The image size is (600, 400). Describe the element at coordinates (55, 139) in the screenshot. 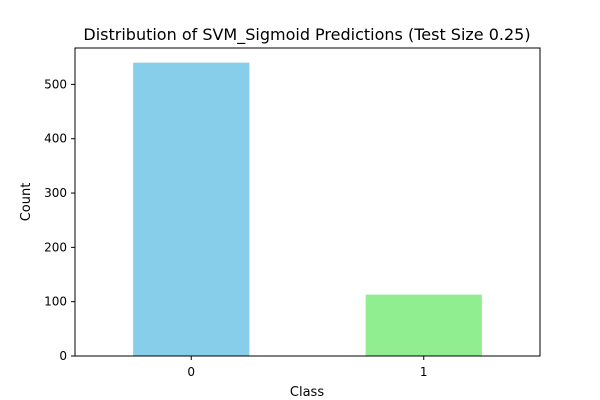

I see `y-tick-label: 400` at that location.